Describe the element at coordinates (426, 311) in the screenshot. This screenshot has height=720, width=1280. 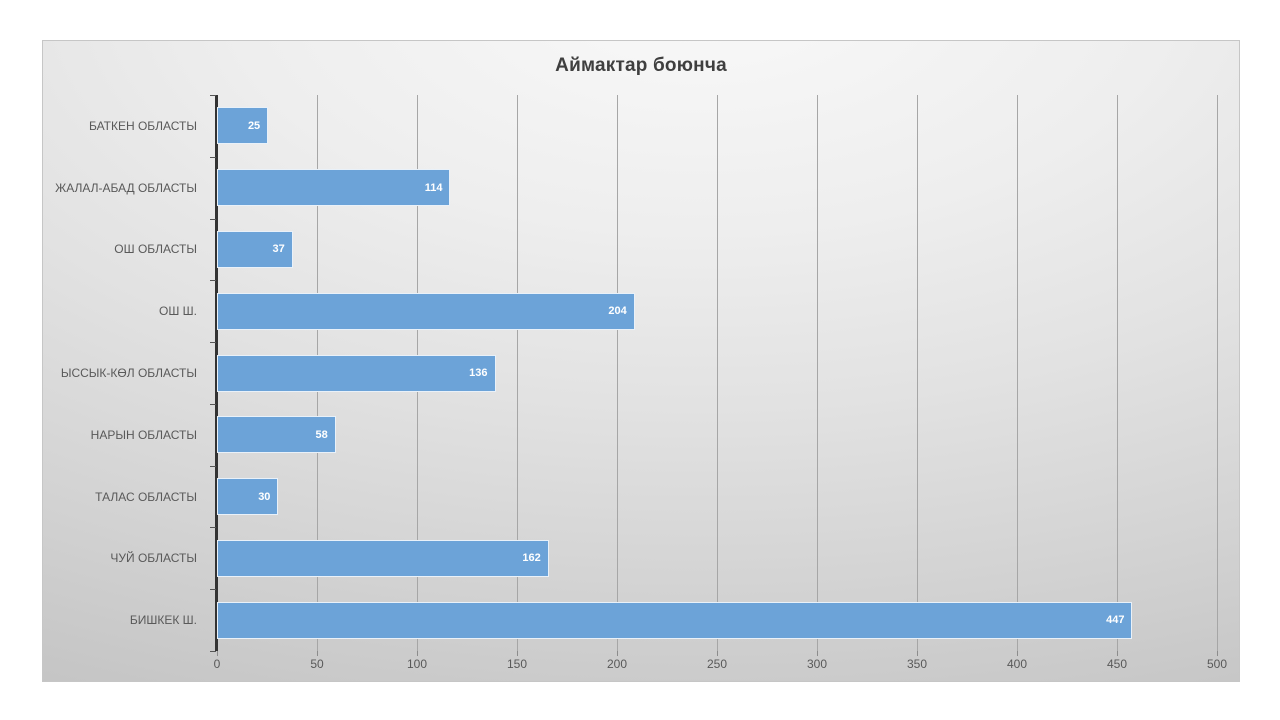
I see `bar-ОШ Ш.: 204` at that location.